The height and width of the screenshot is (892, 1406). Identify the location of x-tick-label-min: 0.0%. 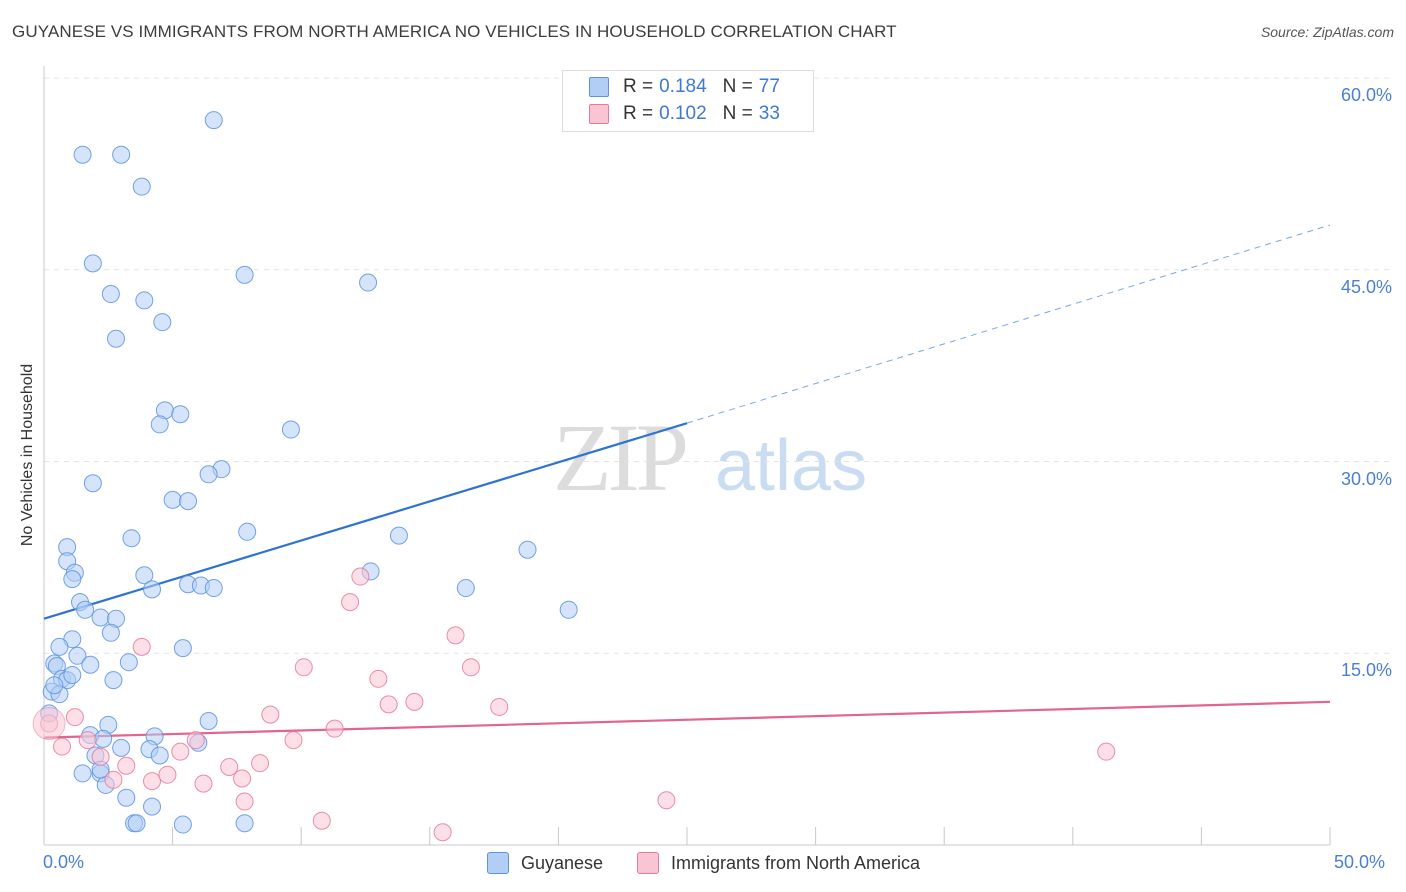
(64, 862).